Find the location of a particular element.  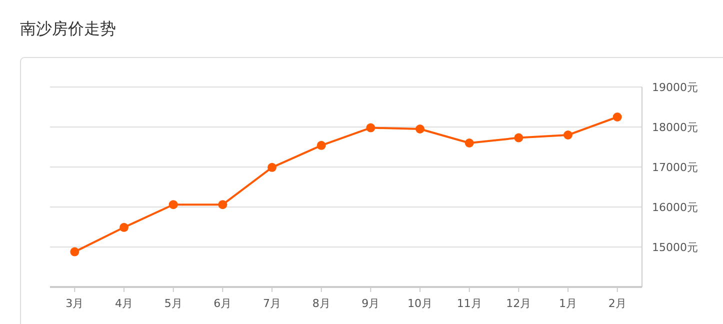

y-tick-label: 18000元 is located at coordinates (675, 127).